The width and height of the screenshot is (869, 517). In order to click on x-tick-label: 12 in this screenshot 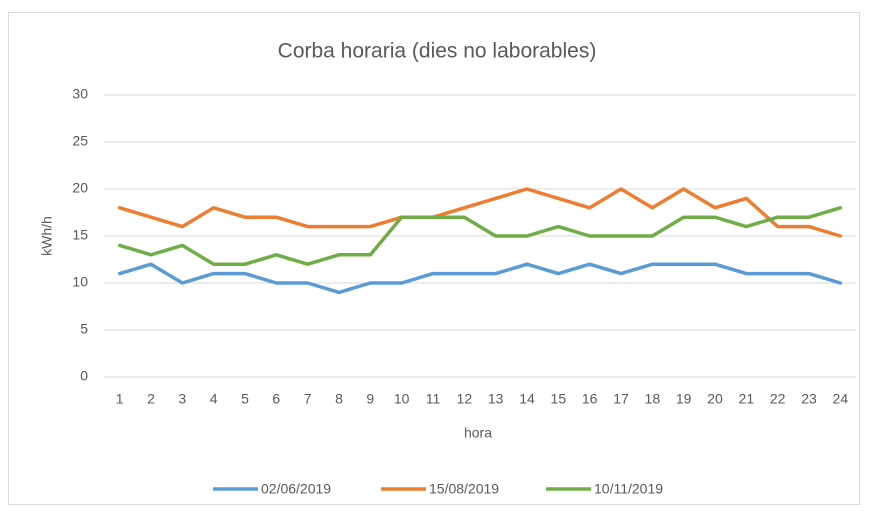, I will do `click(465, 399)`.